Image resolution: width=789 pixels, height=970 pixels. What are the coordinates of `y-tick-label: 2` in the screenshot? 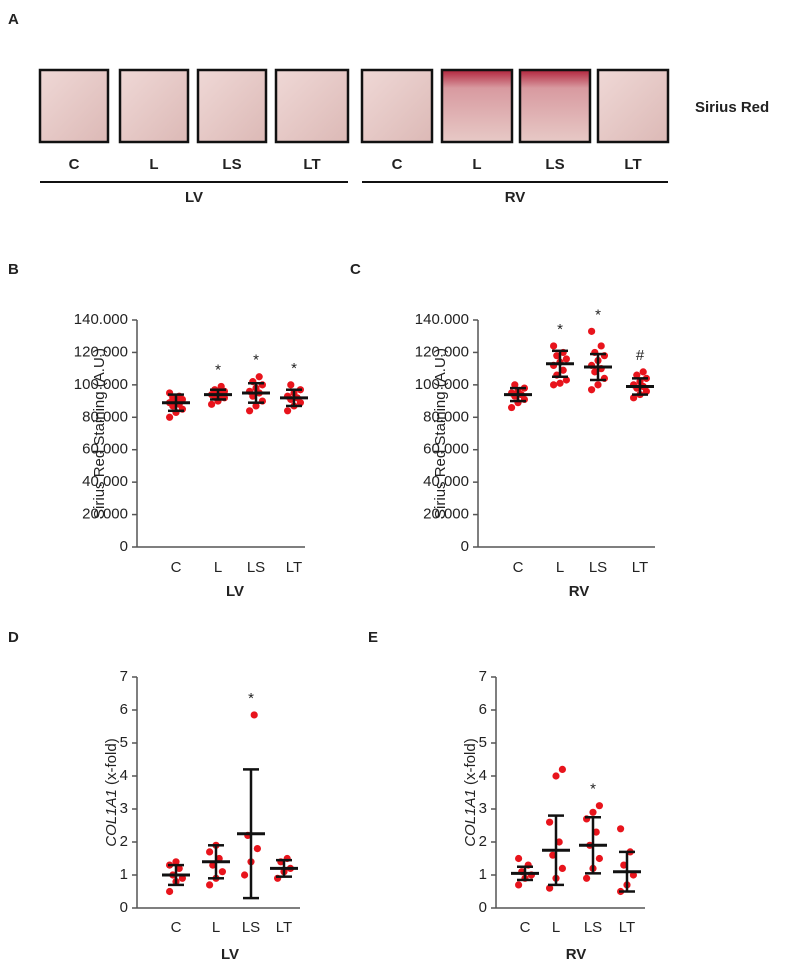 It's located at (124, 841).